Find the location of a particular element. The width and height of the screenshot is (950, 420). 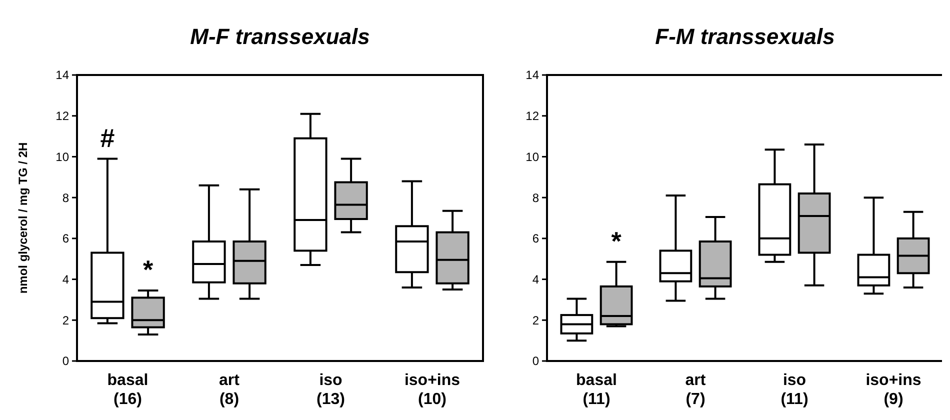

x-tick-label: art (8) is located at coordinates (229, 390).